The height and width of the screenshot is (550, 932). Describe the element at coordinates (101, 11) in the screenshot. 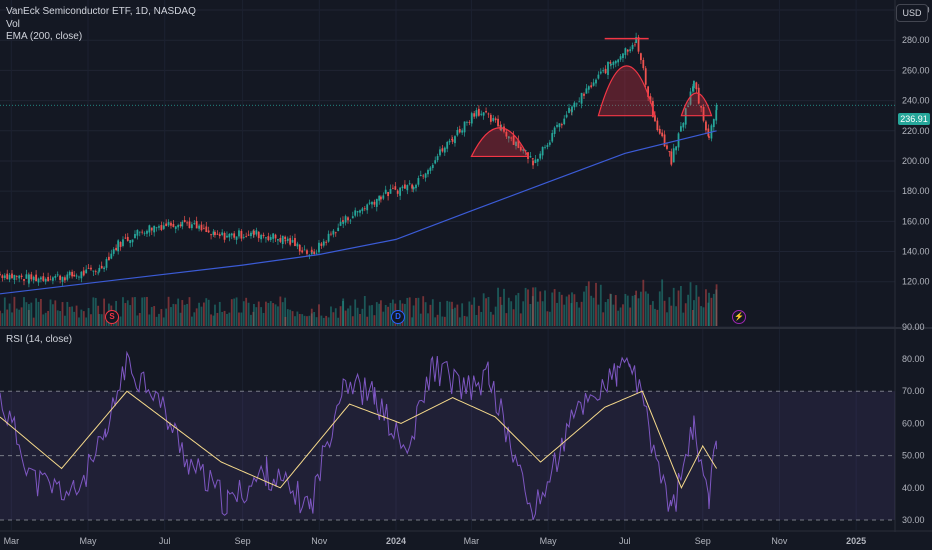

I see `symbol-legend: VanEck Semiconductor ETF, 1D, NASDAQ` at that location.